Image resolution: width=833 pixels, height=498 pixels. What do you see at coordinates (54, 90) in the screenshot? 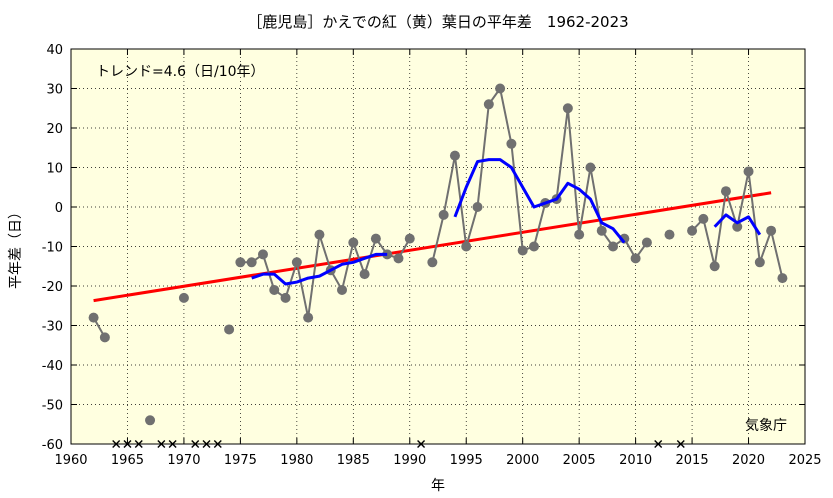
I see `y-tick-label: 30` at bounding box center [54, 90].